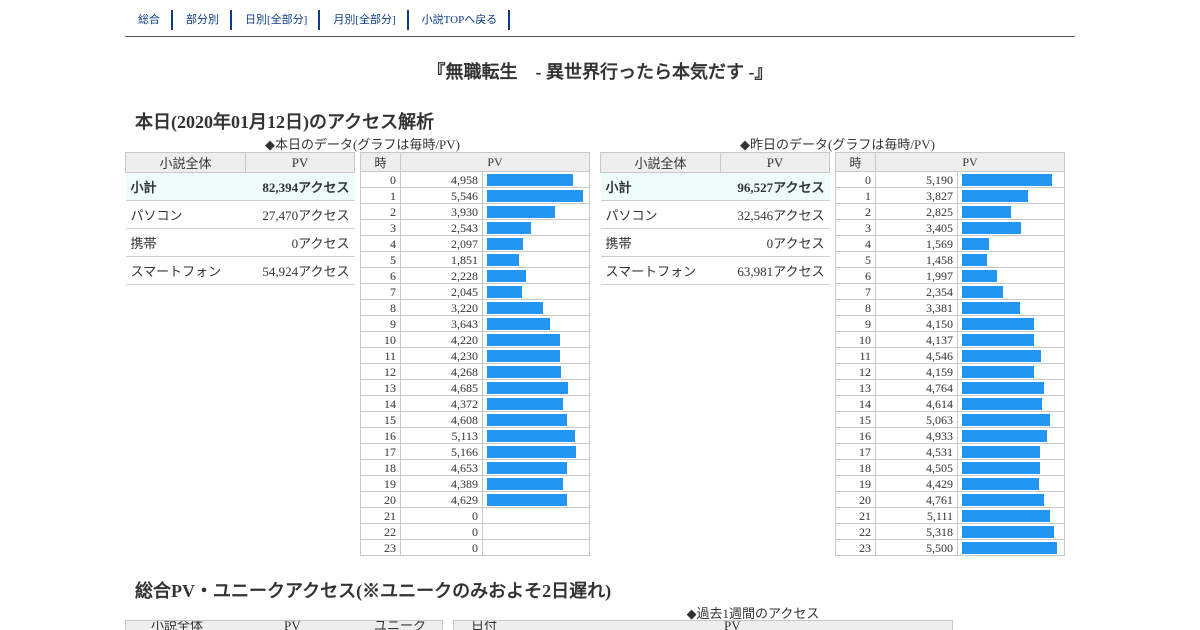 The width and height of the screenshot is (1200, 630). I want to click on nav-divider, so click(600, 36).